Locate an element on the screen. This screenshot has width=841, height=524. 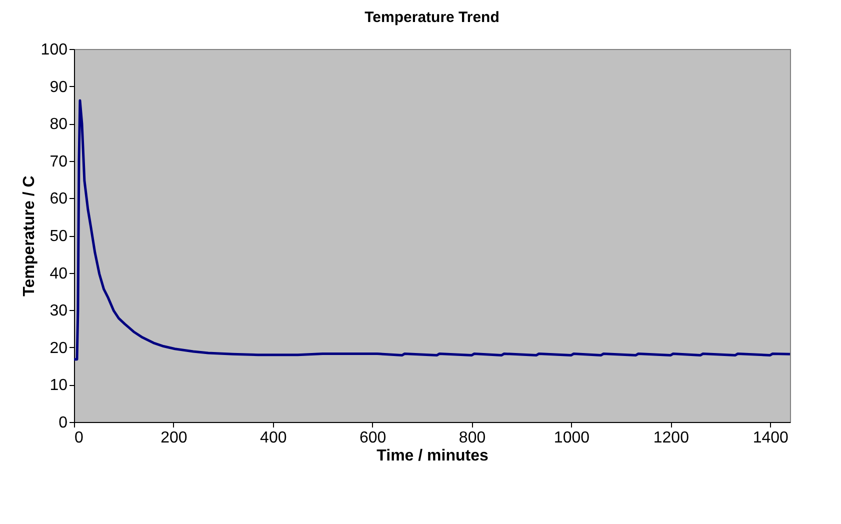
y-tick-label: 100 is located at coordinates (54, 50).